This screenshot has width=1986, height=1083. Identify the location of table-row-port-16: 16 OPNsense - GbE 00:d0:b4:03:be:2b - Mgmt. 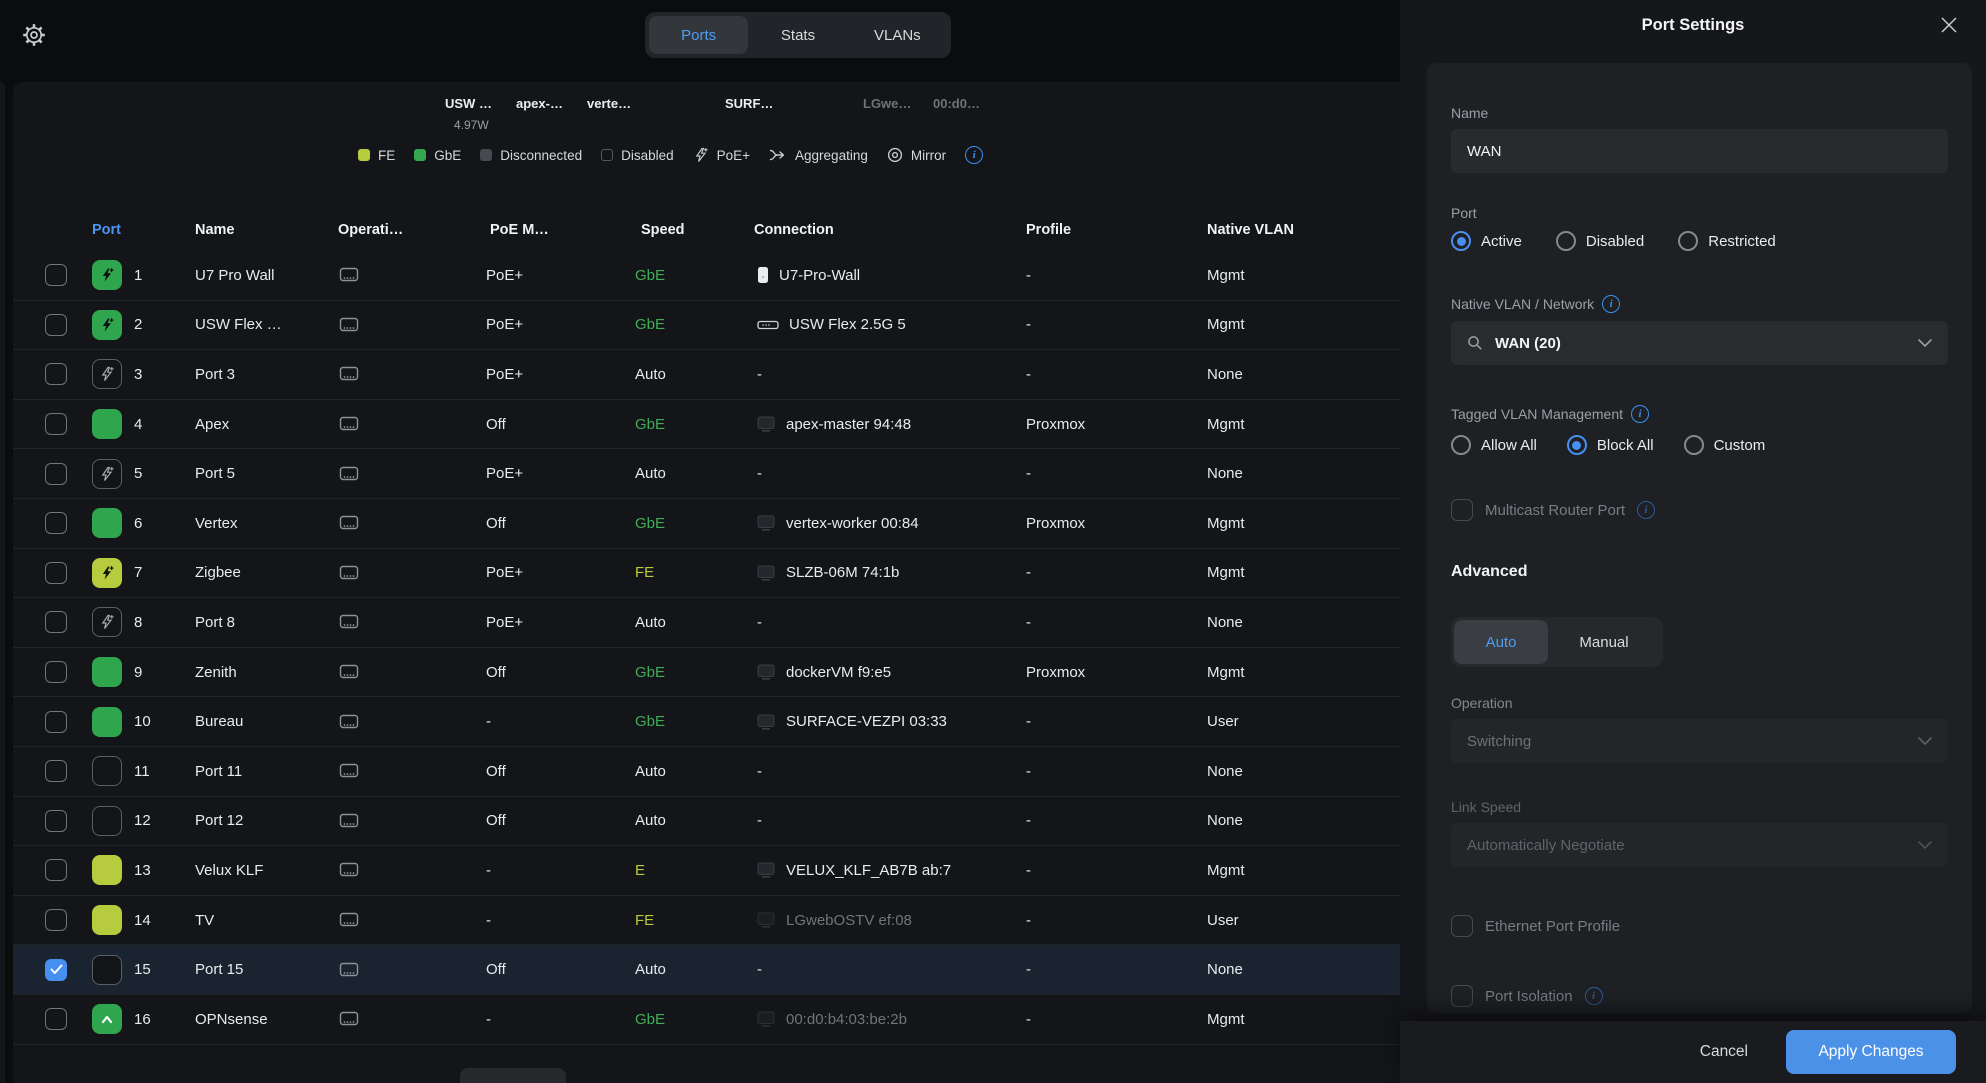
(709, 1020).